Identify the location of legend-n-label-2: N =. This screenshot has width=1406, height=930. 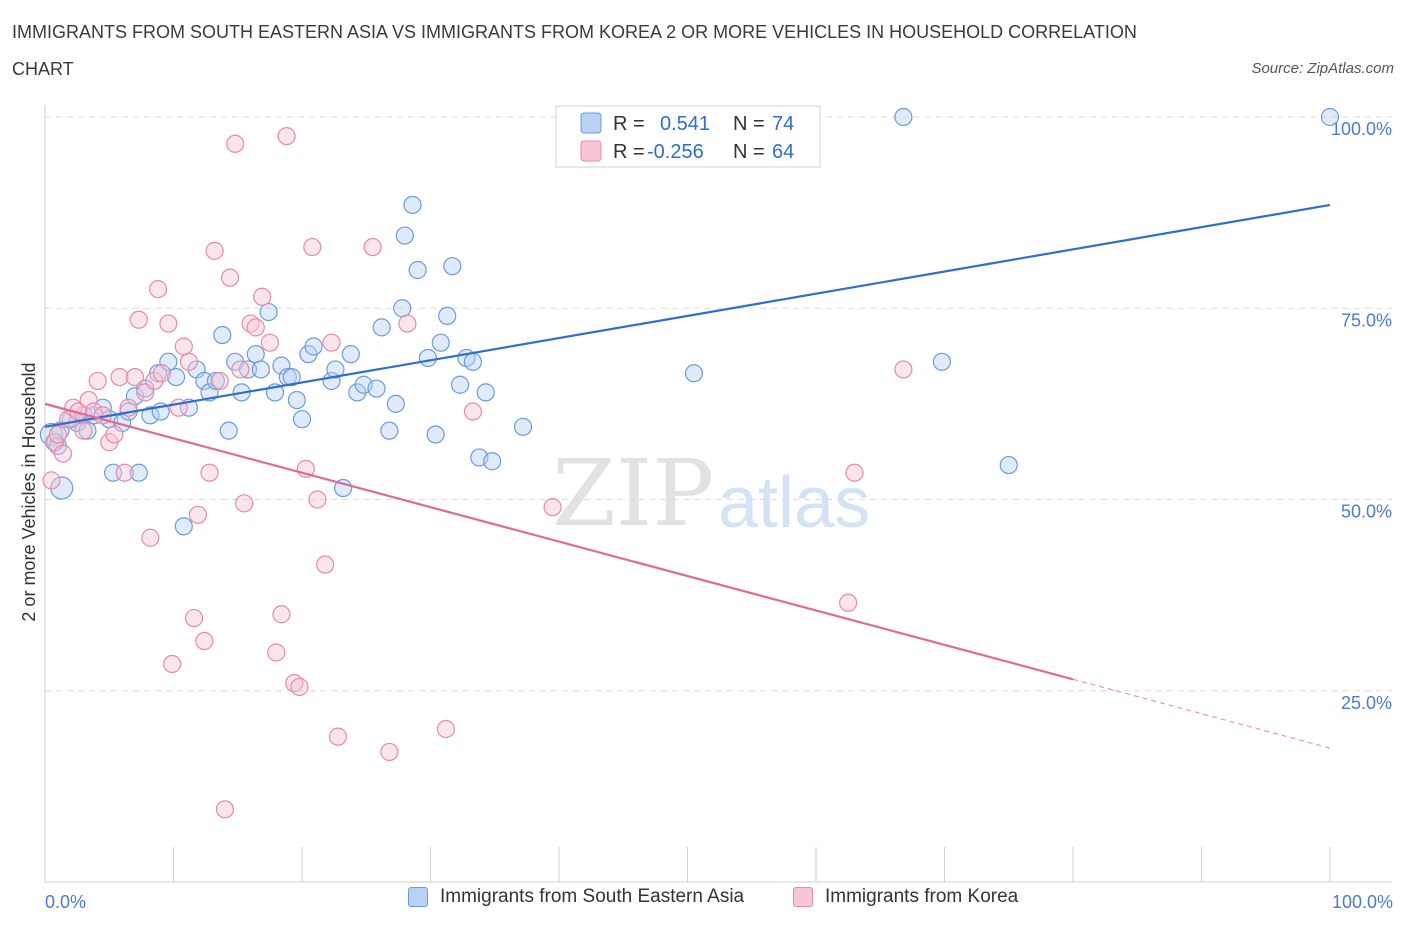
(749, 152).